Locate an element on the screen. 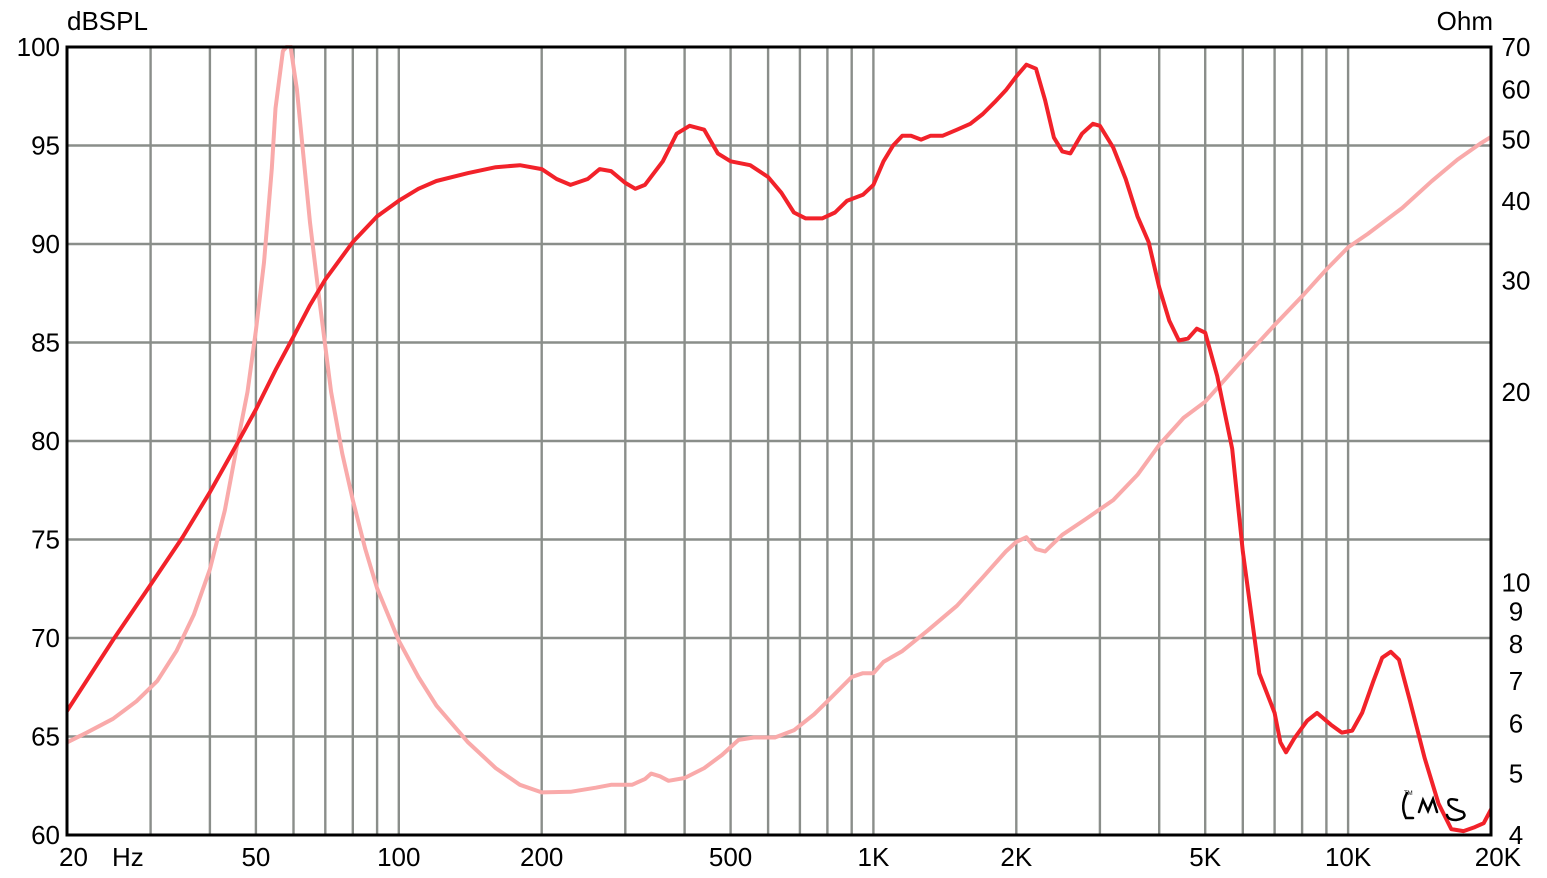 This screenshot has height=878, width=1547. y-right-tick-label: 8 is located at coordinates (1516, 644).